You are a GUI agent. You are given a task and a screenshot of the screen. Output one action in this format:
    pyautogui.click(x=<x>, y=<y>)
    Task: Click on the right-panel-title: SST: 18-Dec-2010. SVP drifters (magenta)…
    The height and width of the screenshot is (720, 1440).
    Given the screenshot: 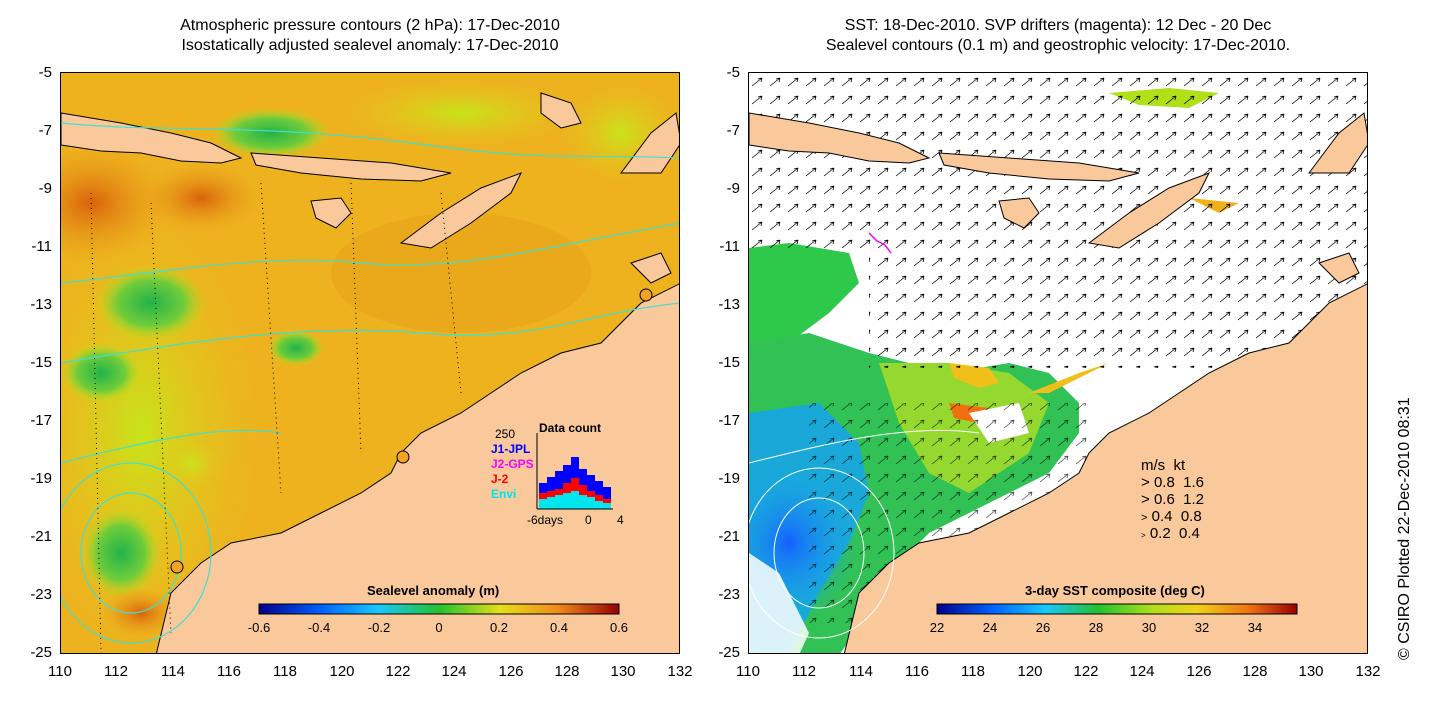 What is the action you would take?
    pyautogui.click(x=1058, y=36)
    